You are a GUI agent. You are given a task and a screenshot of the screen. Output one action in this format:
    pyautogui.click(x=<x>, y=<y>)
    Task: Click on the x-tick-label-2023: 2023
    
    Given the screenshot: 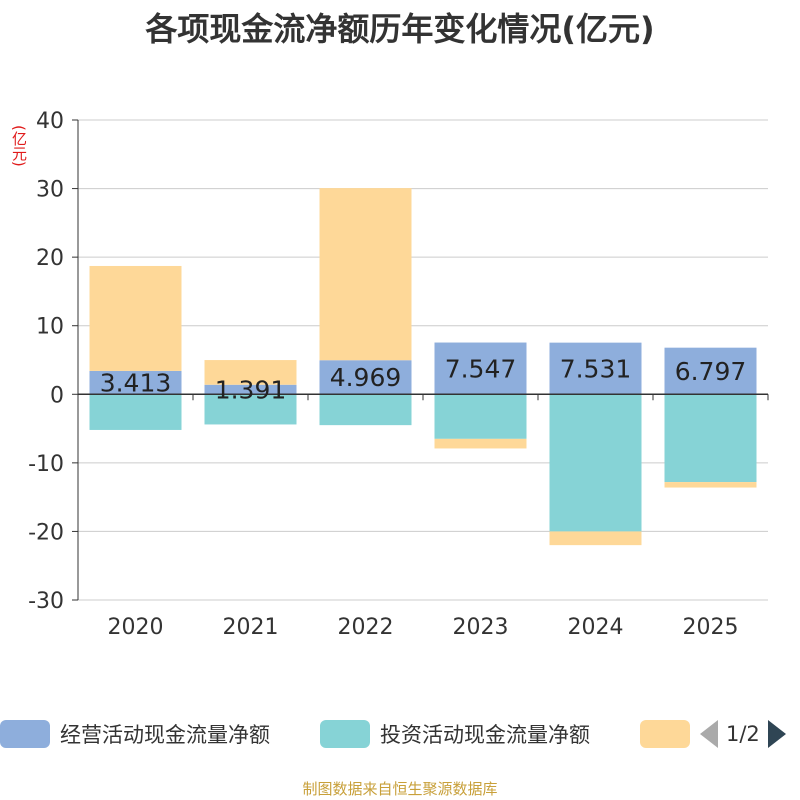 What is the action you would take?
    pyautogui.click(x=481, y=627)
    